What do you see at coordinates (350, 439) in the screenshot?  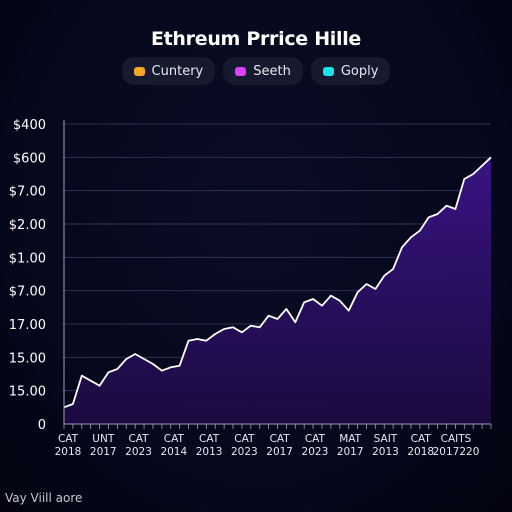 I see `x-tick-label-top: MAT` at bounding box center [350, 439].